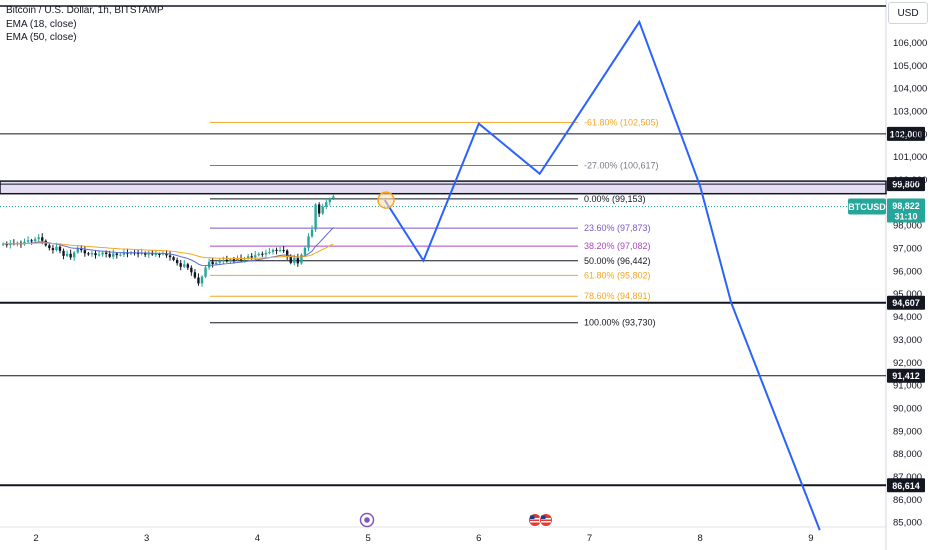 The image size is (932, 550). I want to click on fib-level-label: 61.80% (95,802), so click(617, 275).